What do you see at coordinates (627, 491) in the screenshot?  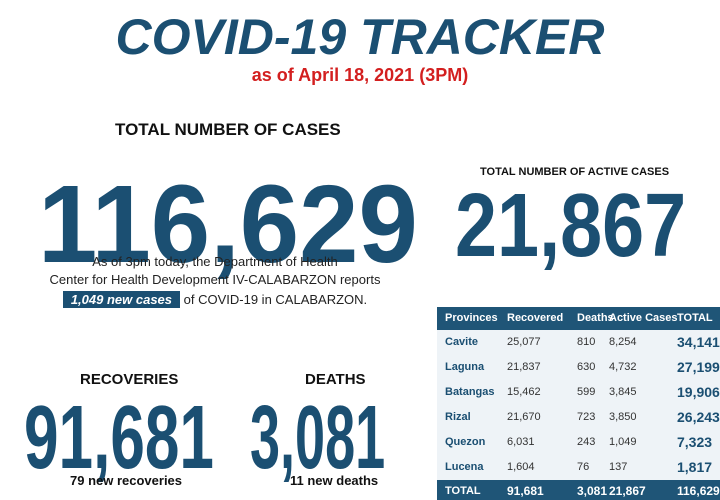 I see `total-cell: 21,867` at bounding box center [627, 491].